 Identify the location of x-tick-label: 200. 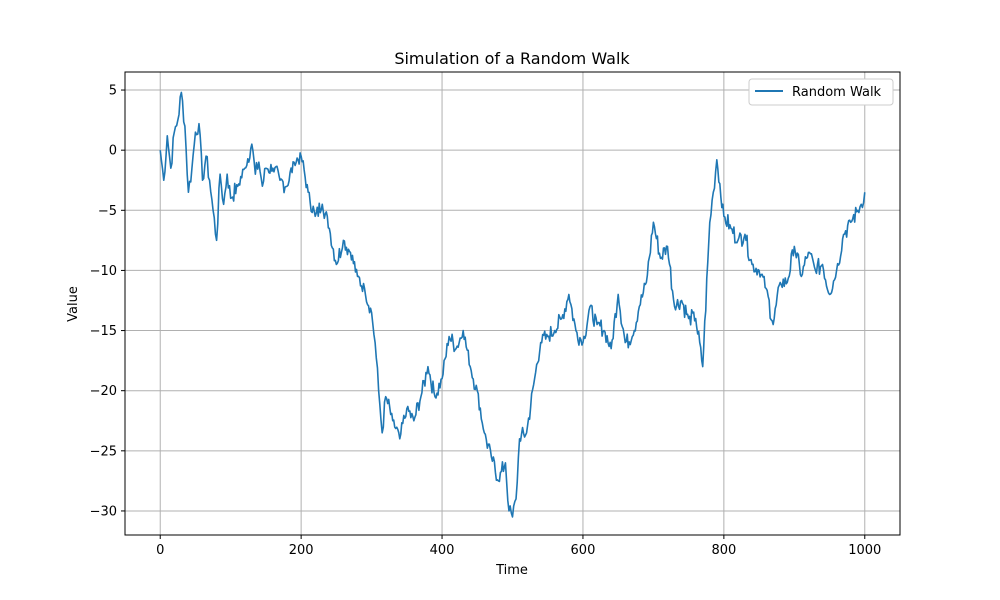
(301, 550).